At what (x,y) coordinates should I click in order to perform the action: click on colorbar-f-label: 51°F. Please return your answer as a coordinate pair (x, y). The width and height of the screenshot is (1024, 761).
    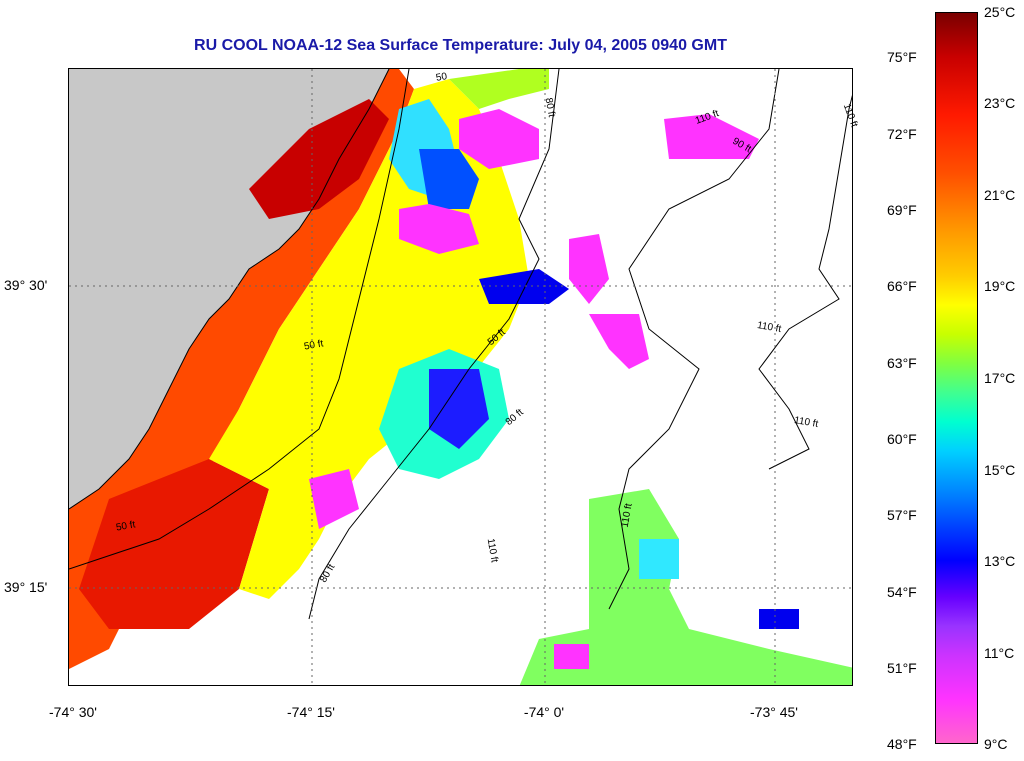
    Looking at the image, I should click on (902, 668).